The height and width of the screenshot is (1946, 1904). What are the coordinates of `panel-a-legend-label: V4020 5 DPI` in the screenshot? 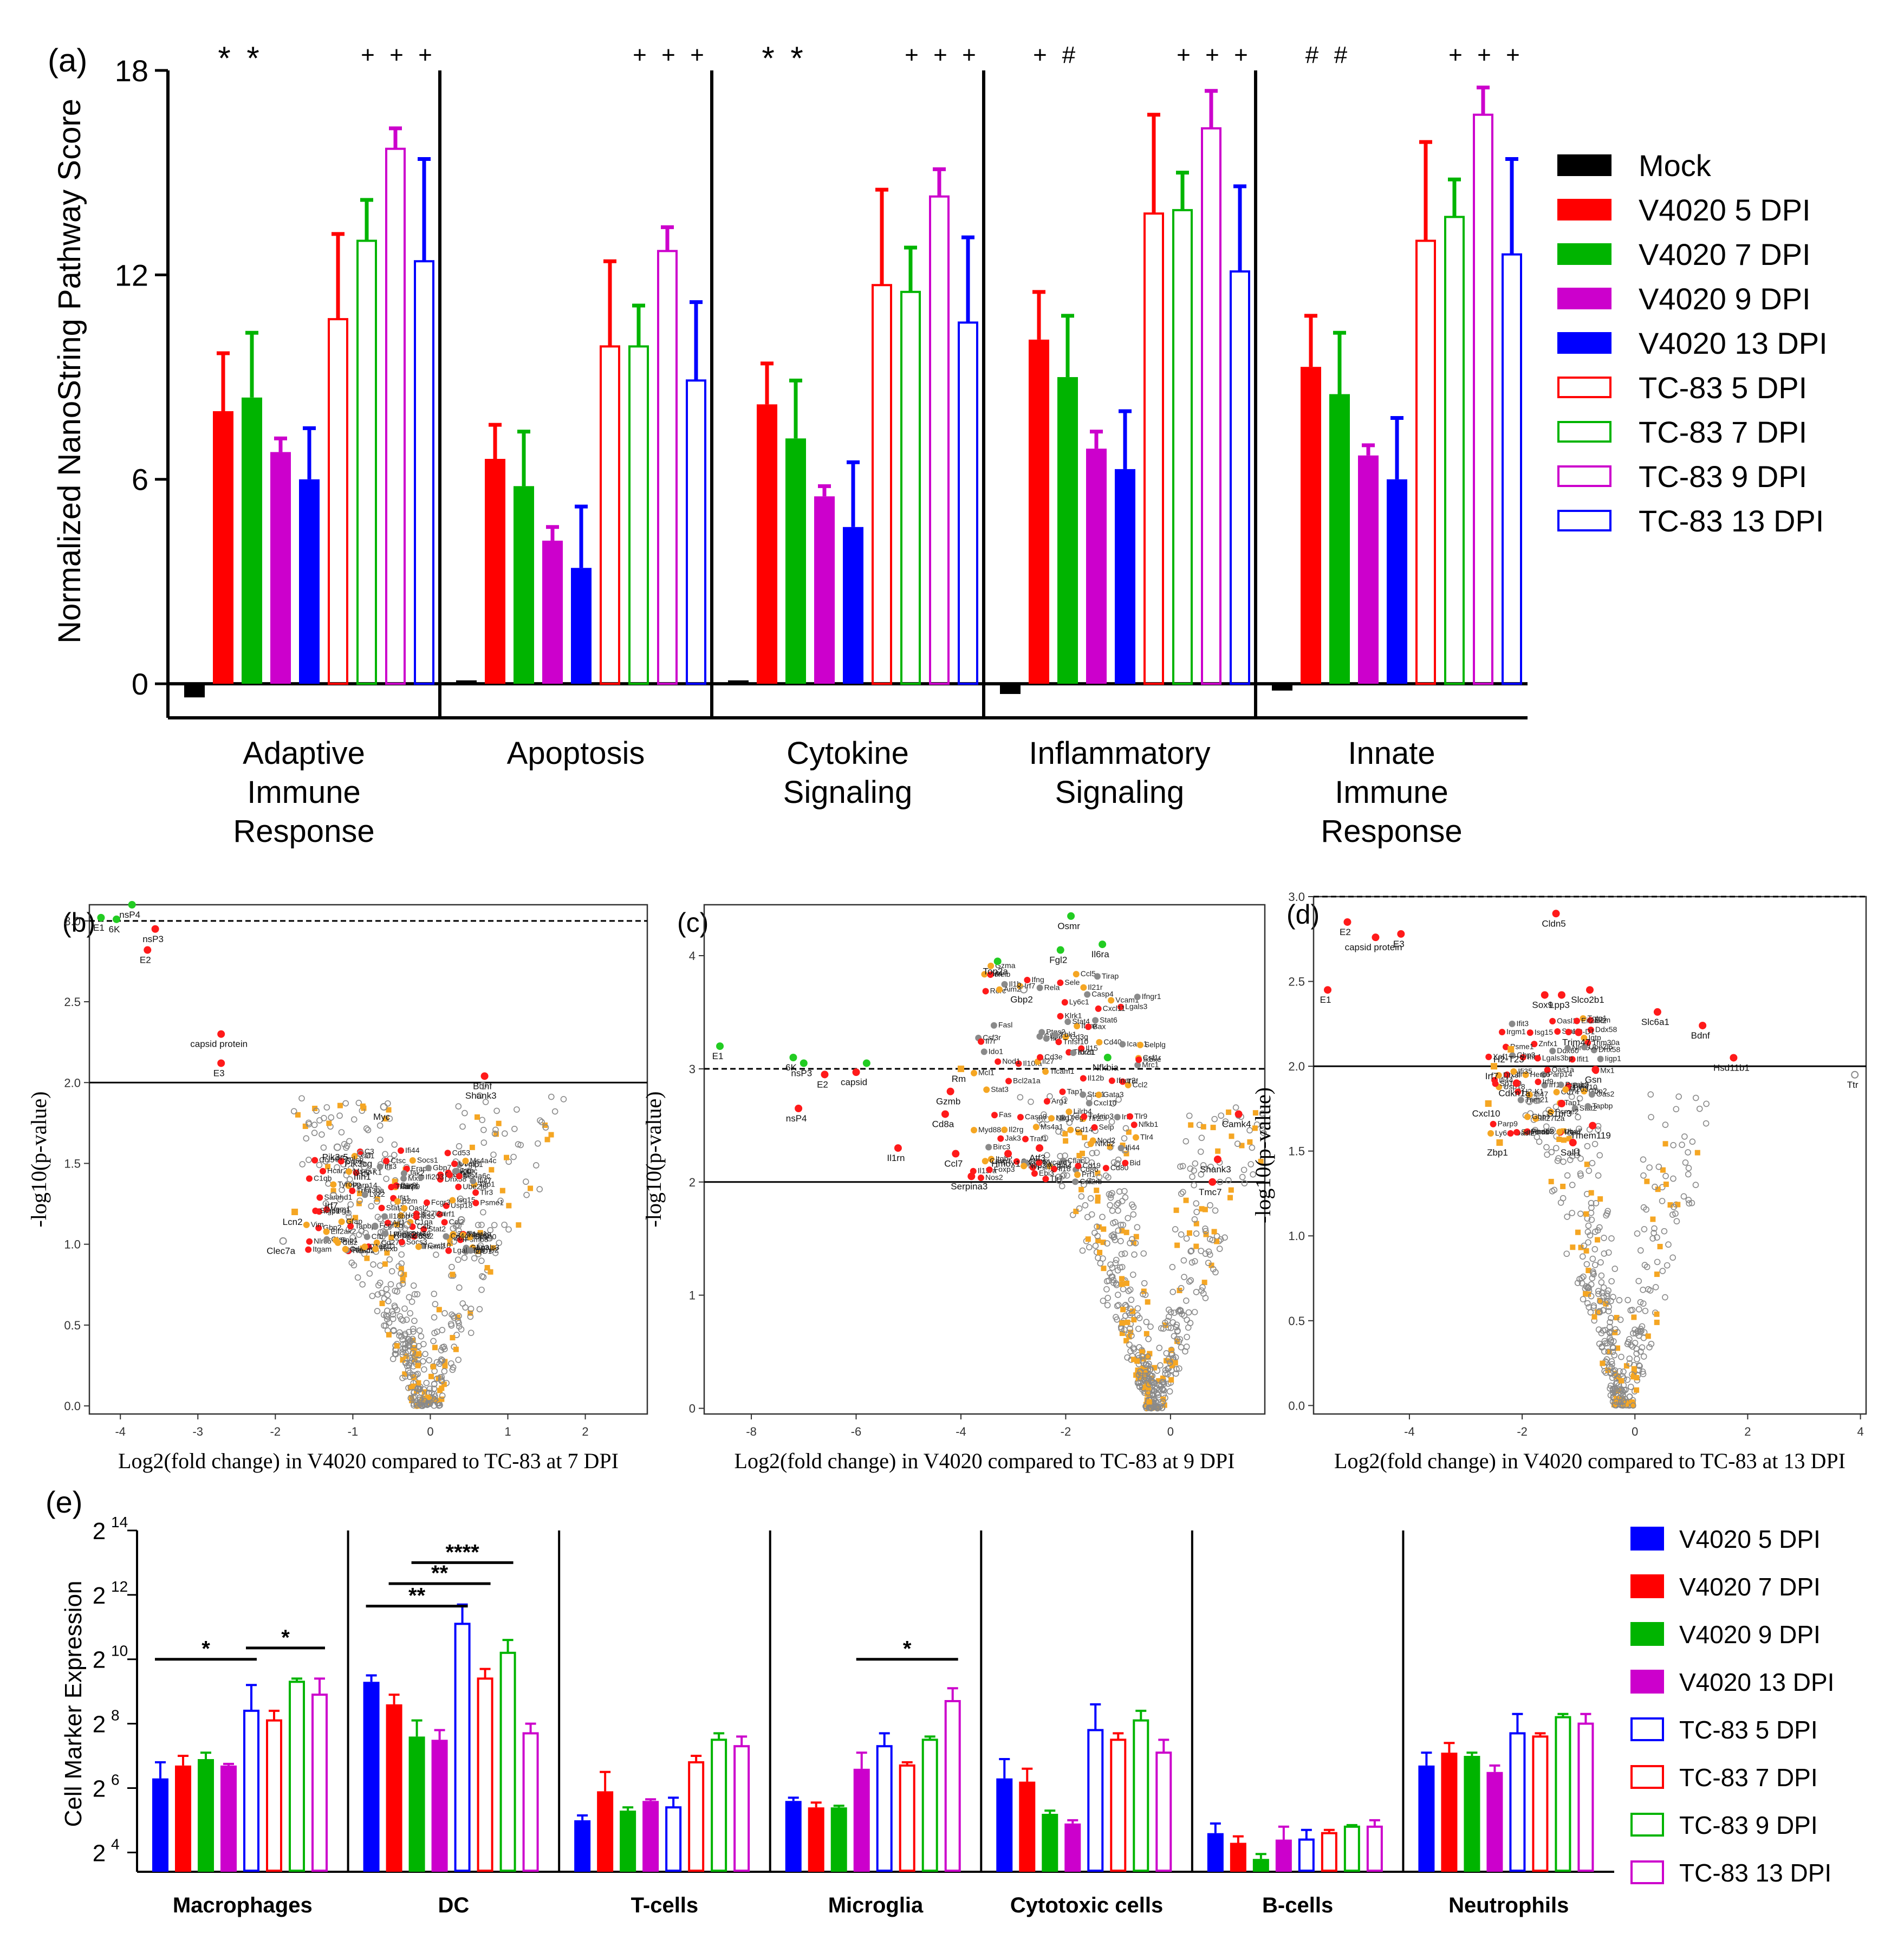 It's located at (1725, 210).